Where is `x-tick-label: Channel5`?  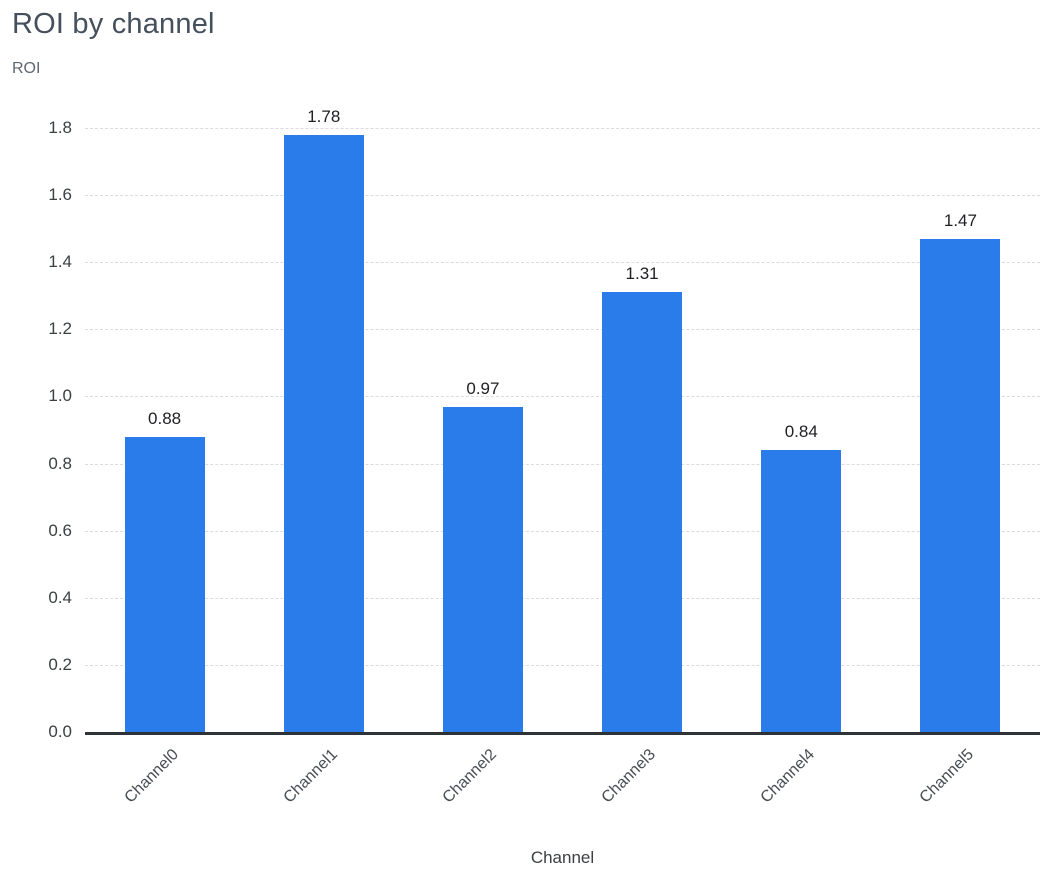 x-tick-label: Channel5 is located at coordinates (947, 776).